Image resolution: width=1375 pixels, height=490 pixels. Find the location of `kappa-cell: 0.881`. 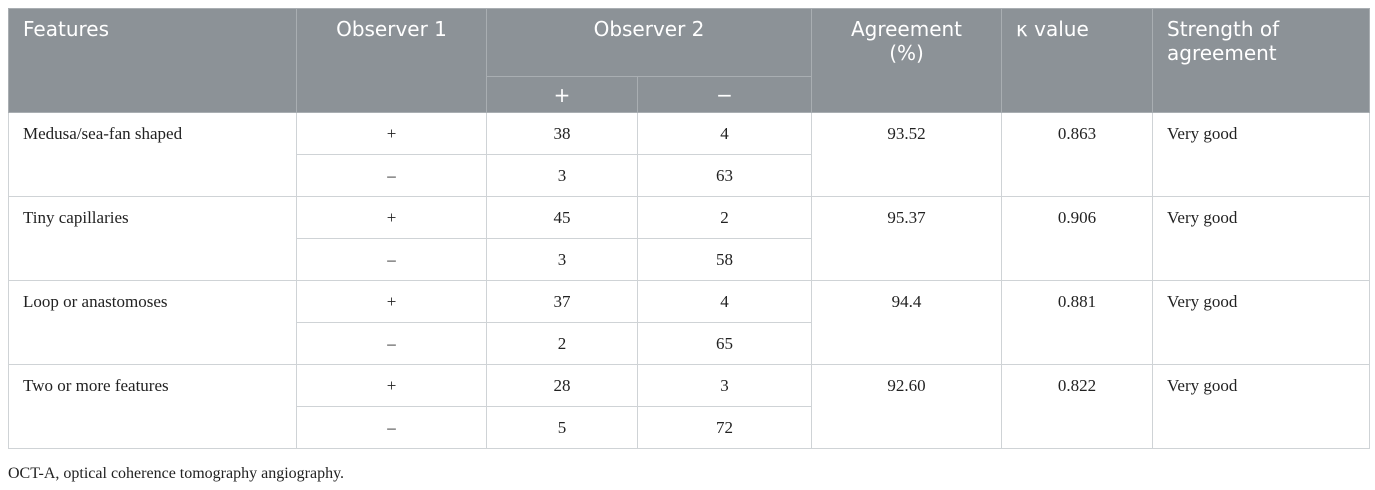

kappa-cell: 0.881 is located at coordinates (1077, 322).